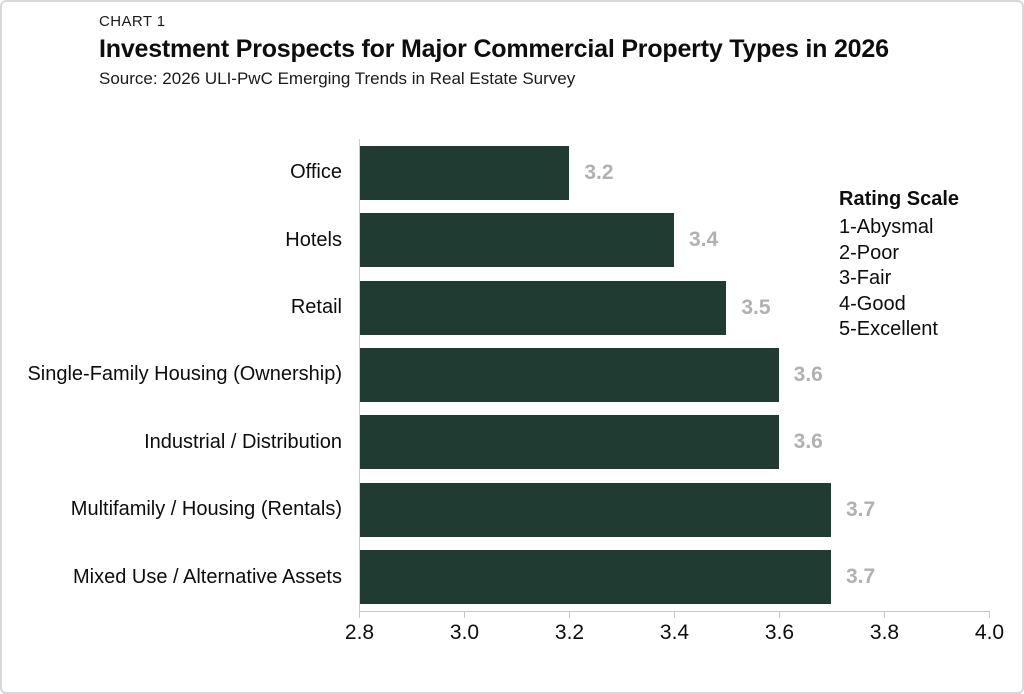 The width and height of the screenshot is (1024, 694). I want to click on x-axis-tick-label: 3.4, so click(674, 632).